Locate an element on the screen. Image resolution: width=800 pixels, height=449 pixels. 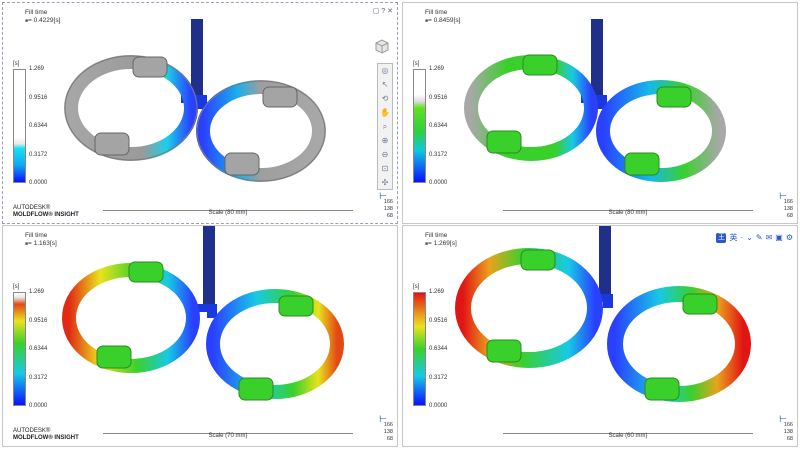
scale-bar: Scale (60 mm) is located at coordinates (628, 435).